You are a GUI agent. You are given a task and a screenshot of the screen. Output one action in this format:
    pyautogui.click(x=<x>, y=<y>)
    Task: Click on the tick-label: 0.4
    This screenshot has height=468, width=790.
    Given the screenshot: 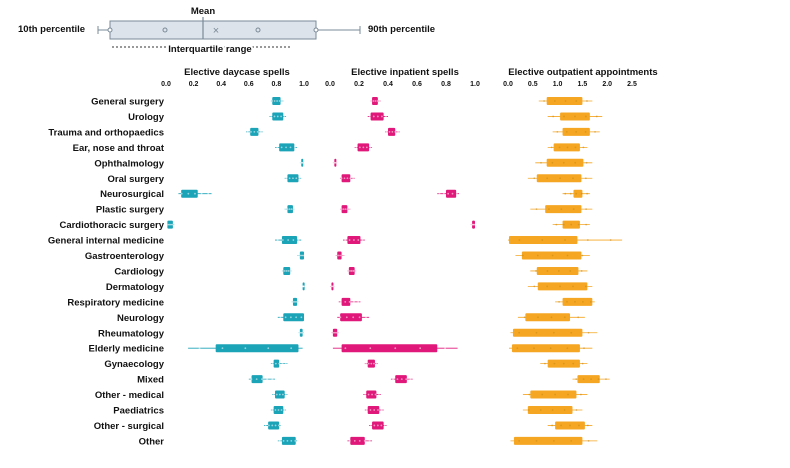 What is the action you would take?
    pyautogui.click(x=388, y=84)
    